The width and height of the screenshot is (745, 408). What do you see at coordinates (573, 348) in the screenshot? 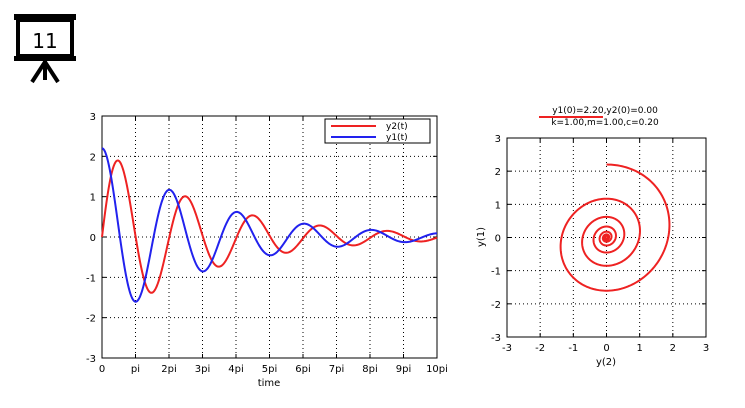
I see `phase-xtick-label: -1` at bounding box center [573, 348].